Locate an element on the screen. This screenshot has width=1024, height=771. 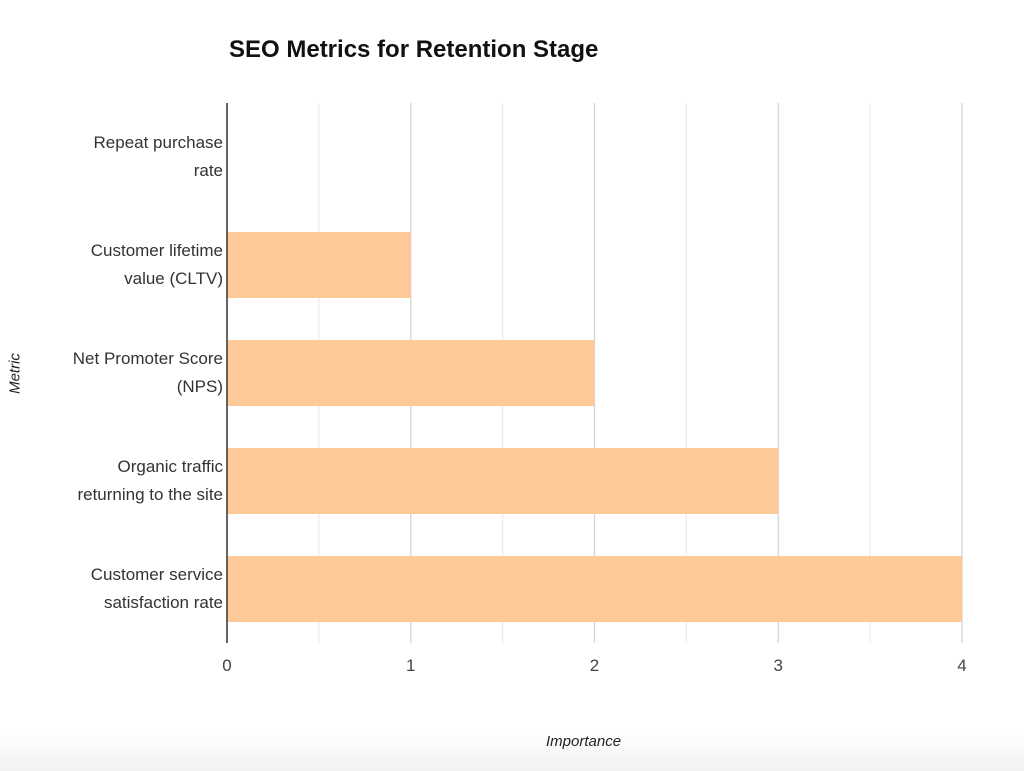
y-tick-label: Organic traffic returning to the site is located at coordinates (118, 481).